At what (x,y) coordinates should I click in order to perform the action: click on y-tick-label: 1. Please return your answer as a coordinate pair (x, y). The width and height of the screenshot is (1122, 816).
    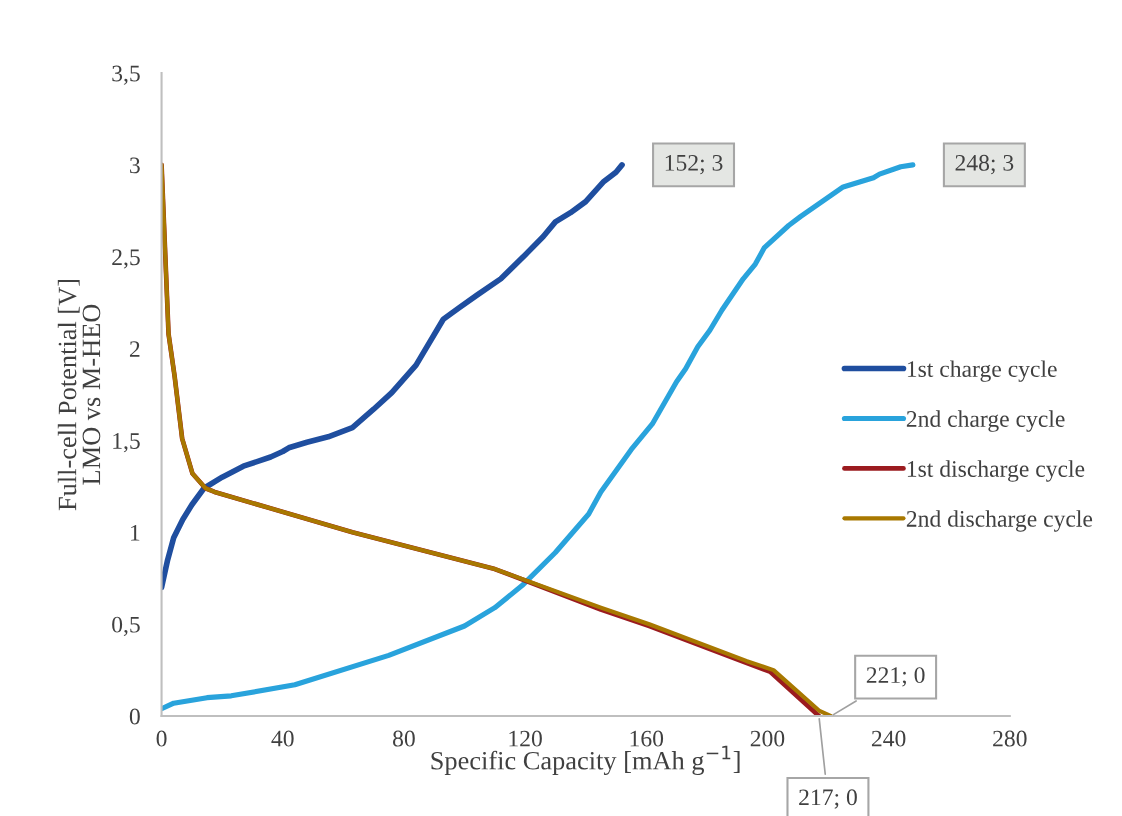
    Looking at the image, I should click on (135, 532).